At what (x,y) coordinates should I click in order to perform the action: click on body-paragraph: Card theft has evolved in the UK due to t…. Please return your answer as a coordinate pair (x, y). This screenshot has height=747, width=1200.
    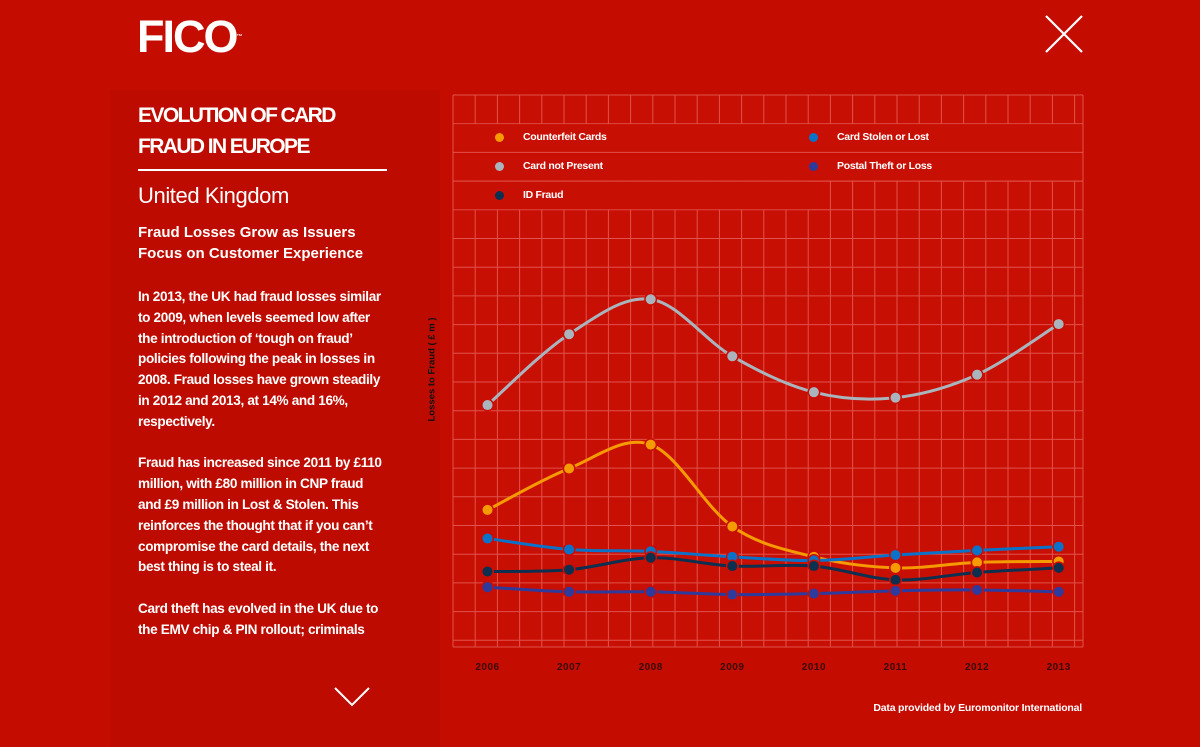
    Looking at the image, I should click on (275, 620).